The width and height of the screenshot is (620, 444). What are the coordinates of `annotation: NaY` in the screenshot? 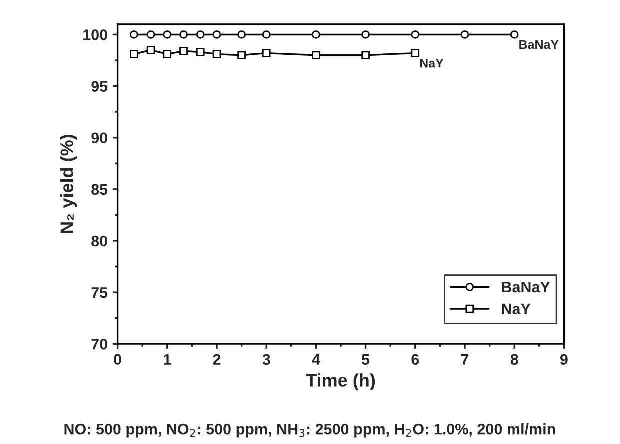 It's located at (432, 63).